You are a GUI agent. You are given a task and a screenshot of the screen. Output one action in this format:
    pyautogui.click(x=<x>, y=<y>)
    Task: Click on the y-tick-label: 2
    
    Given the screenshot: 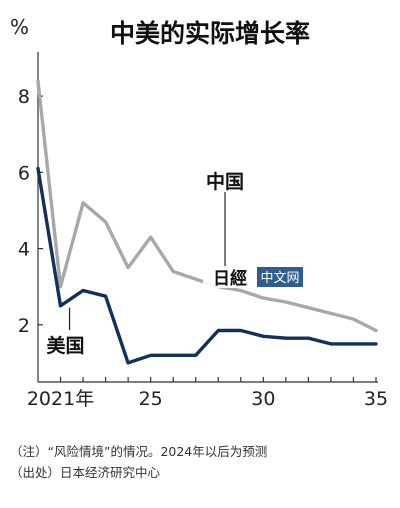 What is the action you would take?
    pyautogui.click(x=24, y=326)
    